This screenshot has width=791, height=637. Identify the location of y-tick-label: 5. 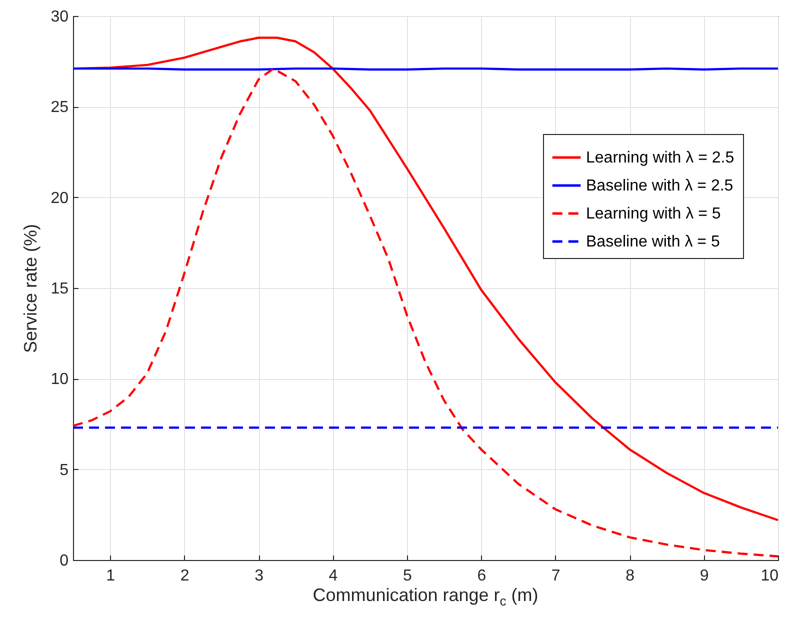
(64, 470).